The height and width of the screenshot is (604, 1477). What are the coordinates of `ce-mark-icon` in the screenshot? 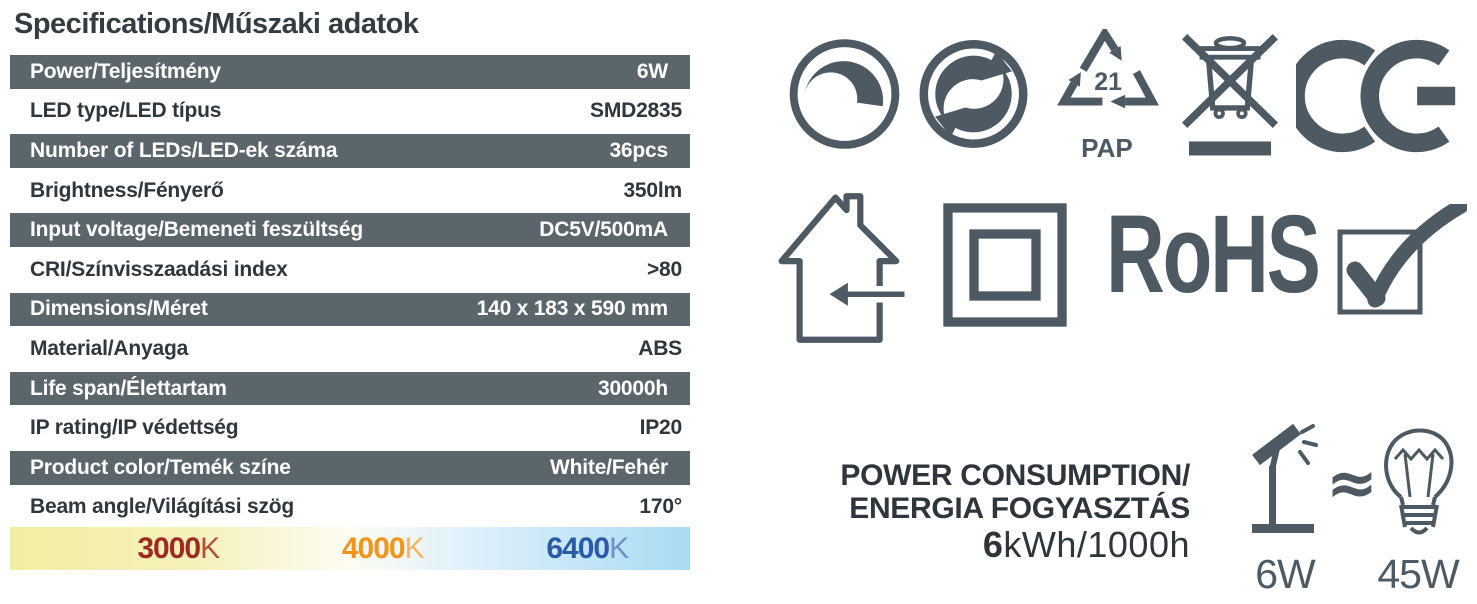 It's located at (1376, 96).